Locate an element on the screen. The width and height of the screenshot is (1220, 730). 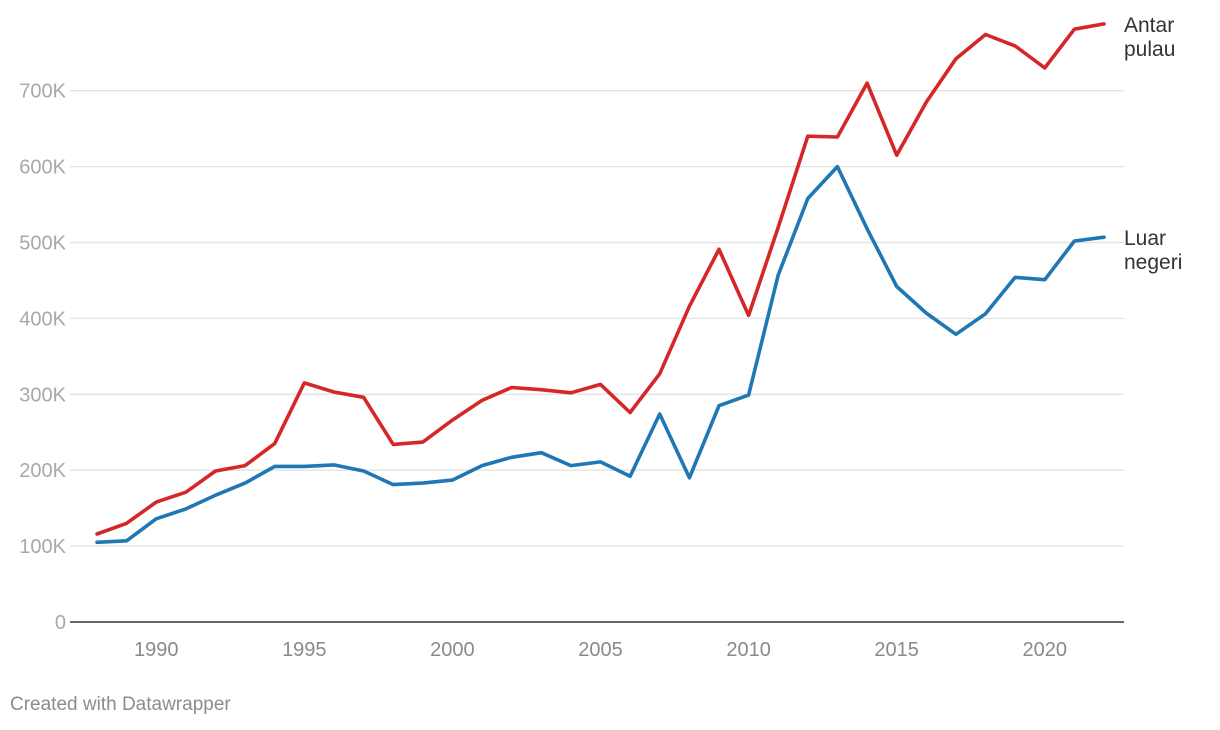
series-labels: Antar pulau Luar negeri is located at coordinates (1153, 144).